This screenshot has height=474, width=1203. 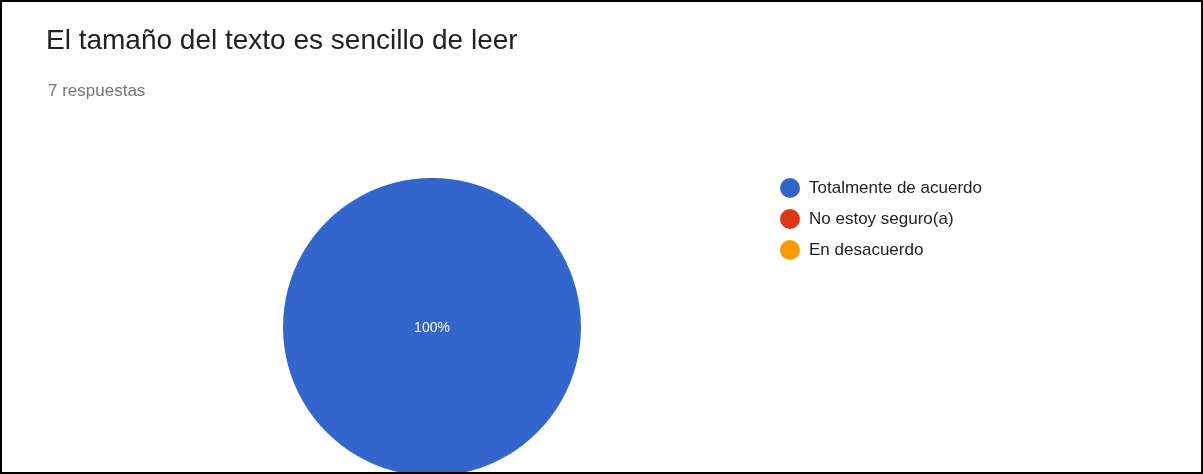 What do you see at coordinates (866, 249) in the screenshot?
I see `legend-label: En desacuerdo` at bounding box center [866, 249].